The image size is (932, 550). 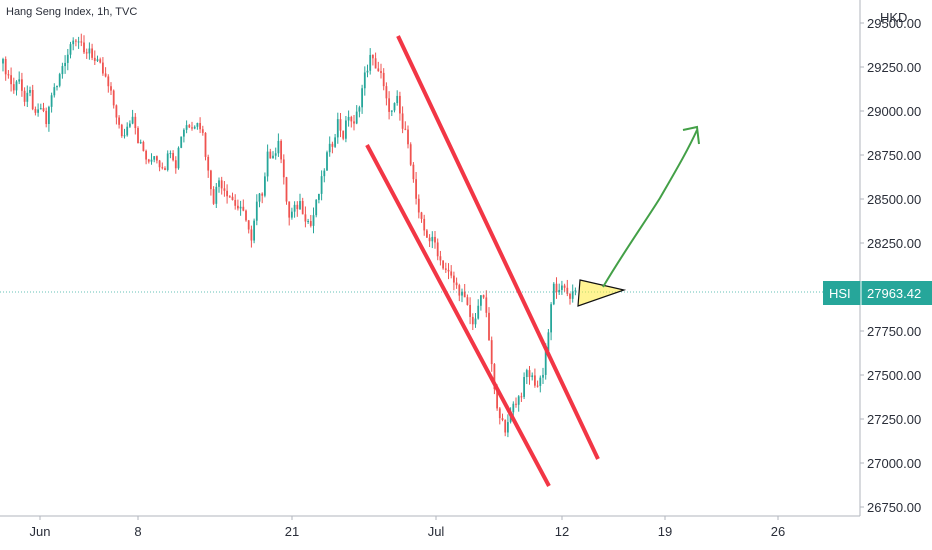 I want to click on time-tick-label: Jun, so click(x=40, y=531).